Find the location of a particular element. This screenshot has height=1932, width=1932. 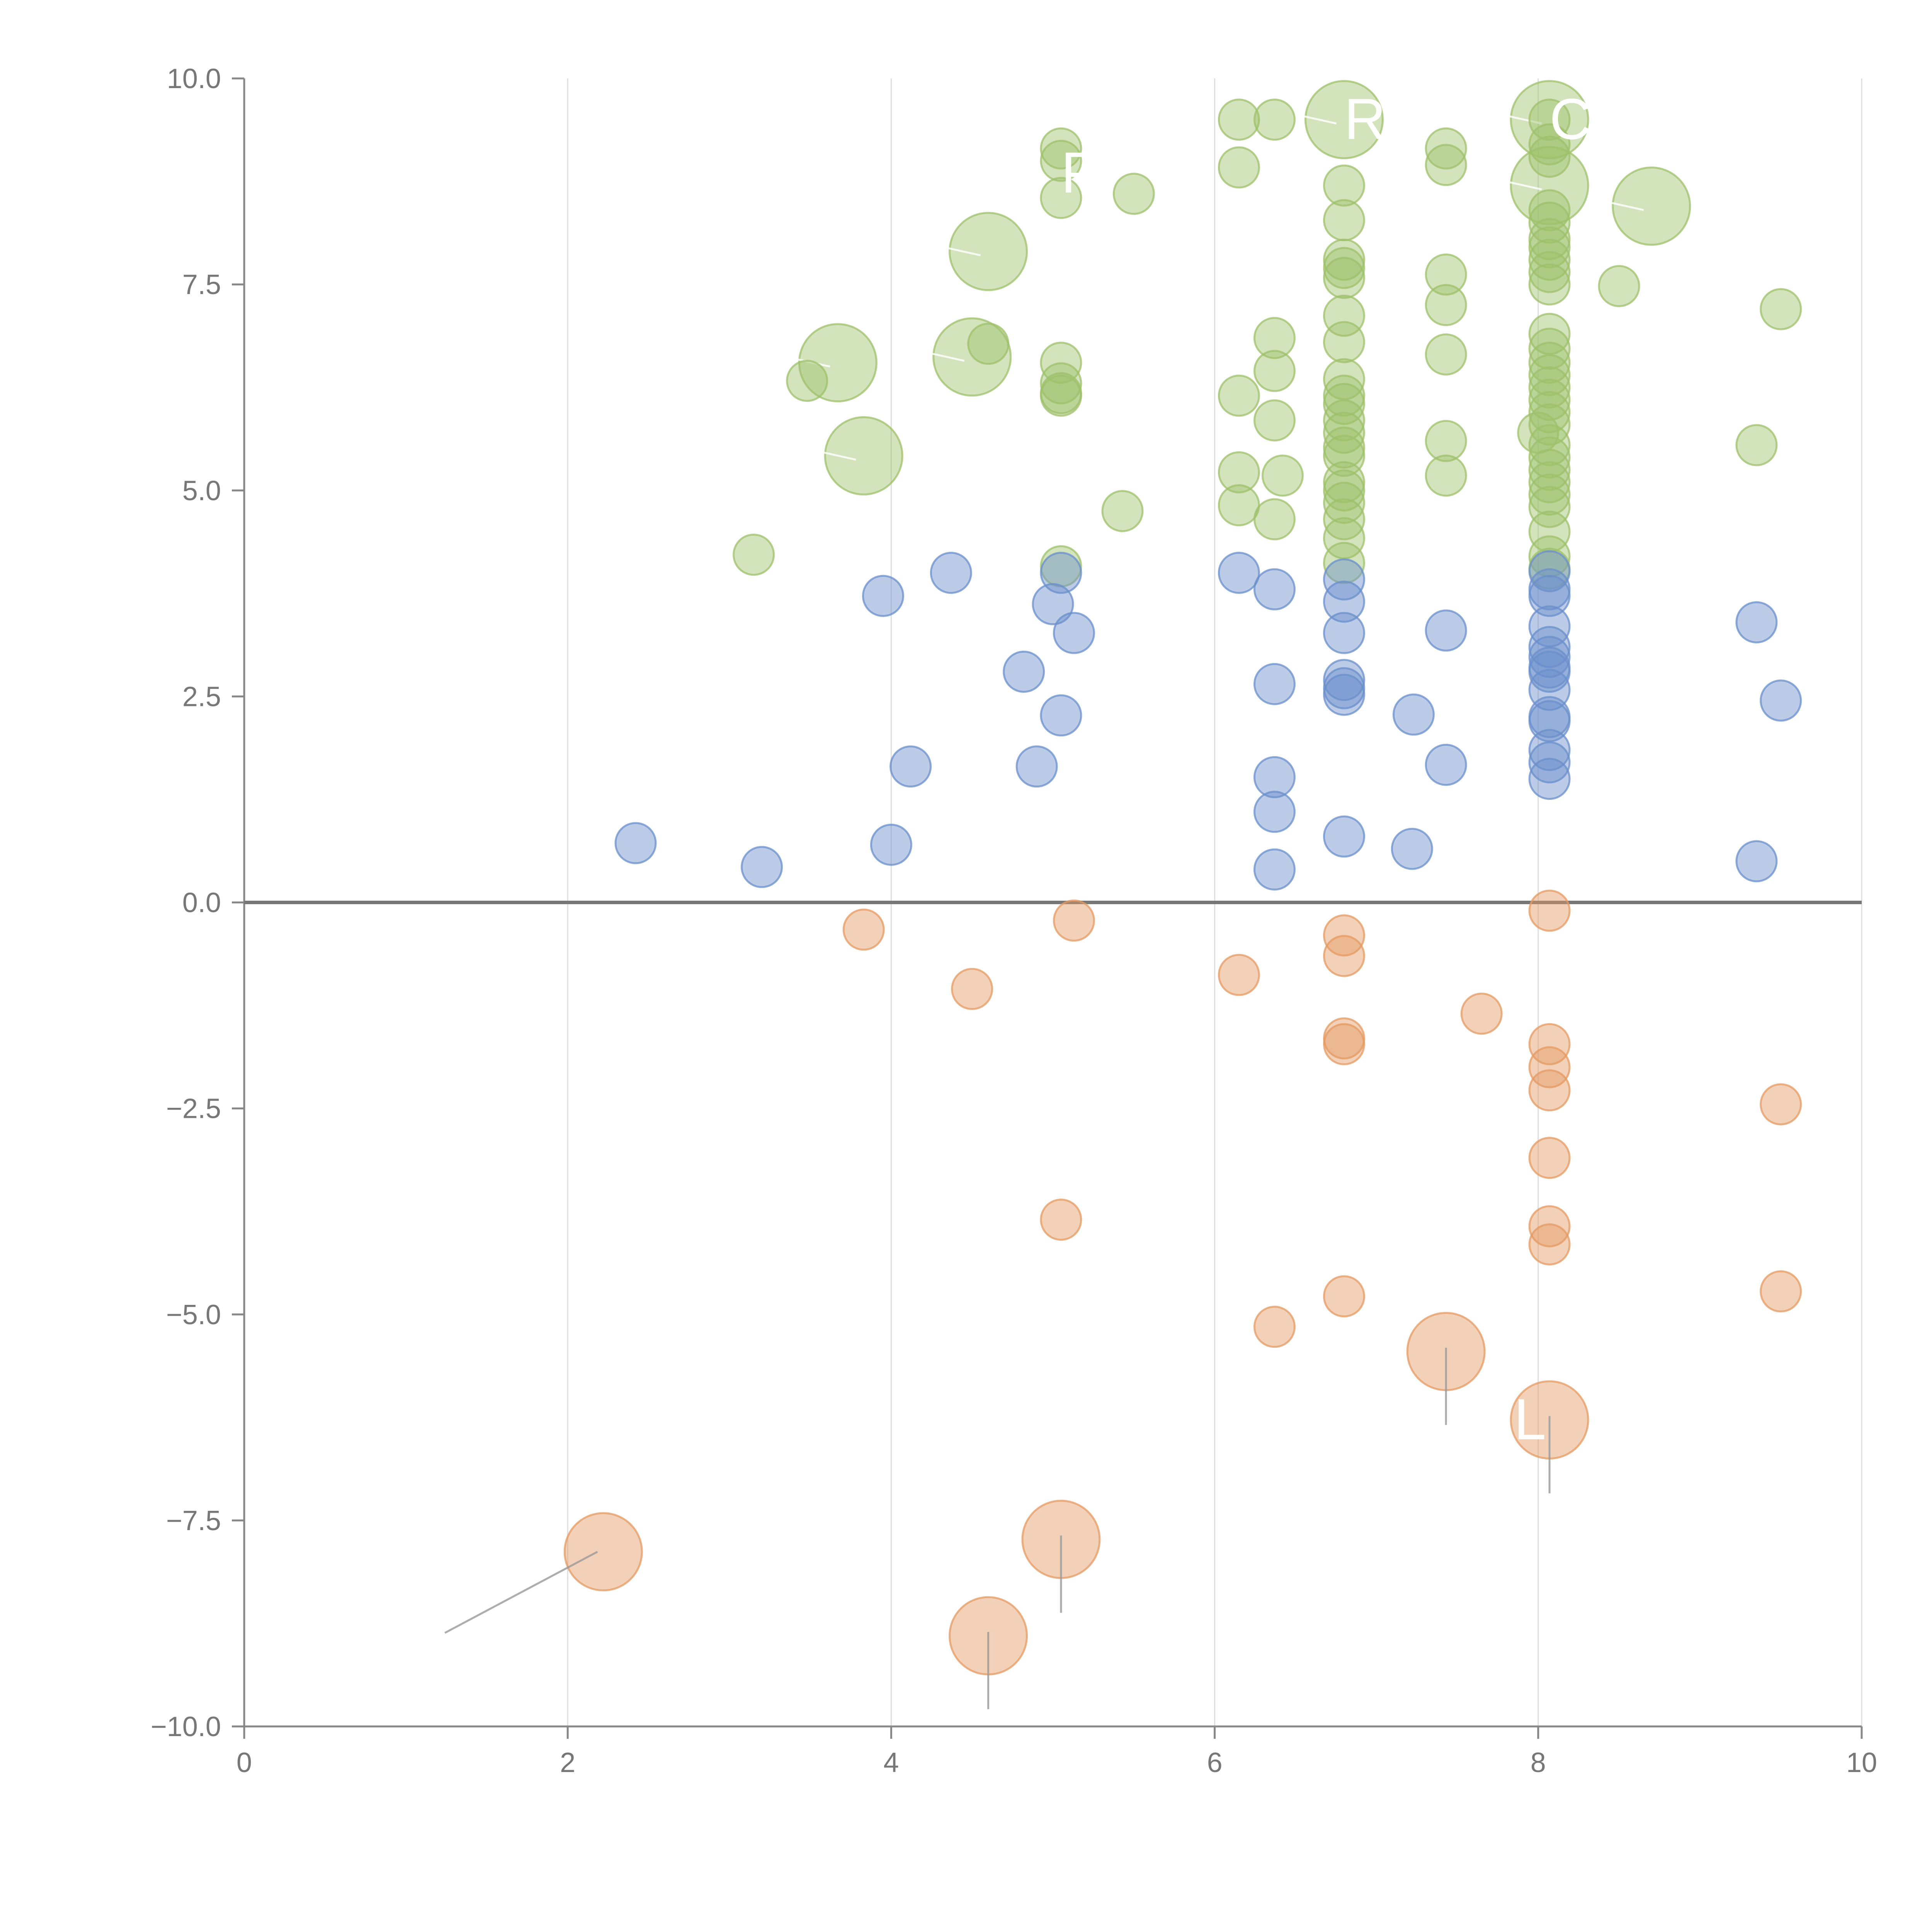

y-tick-label: 5.0 is located at coordinates (202, 491).